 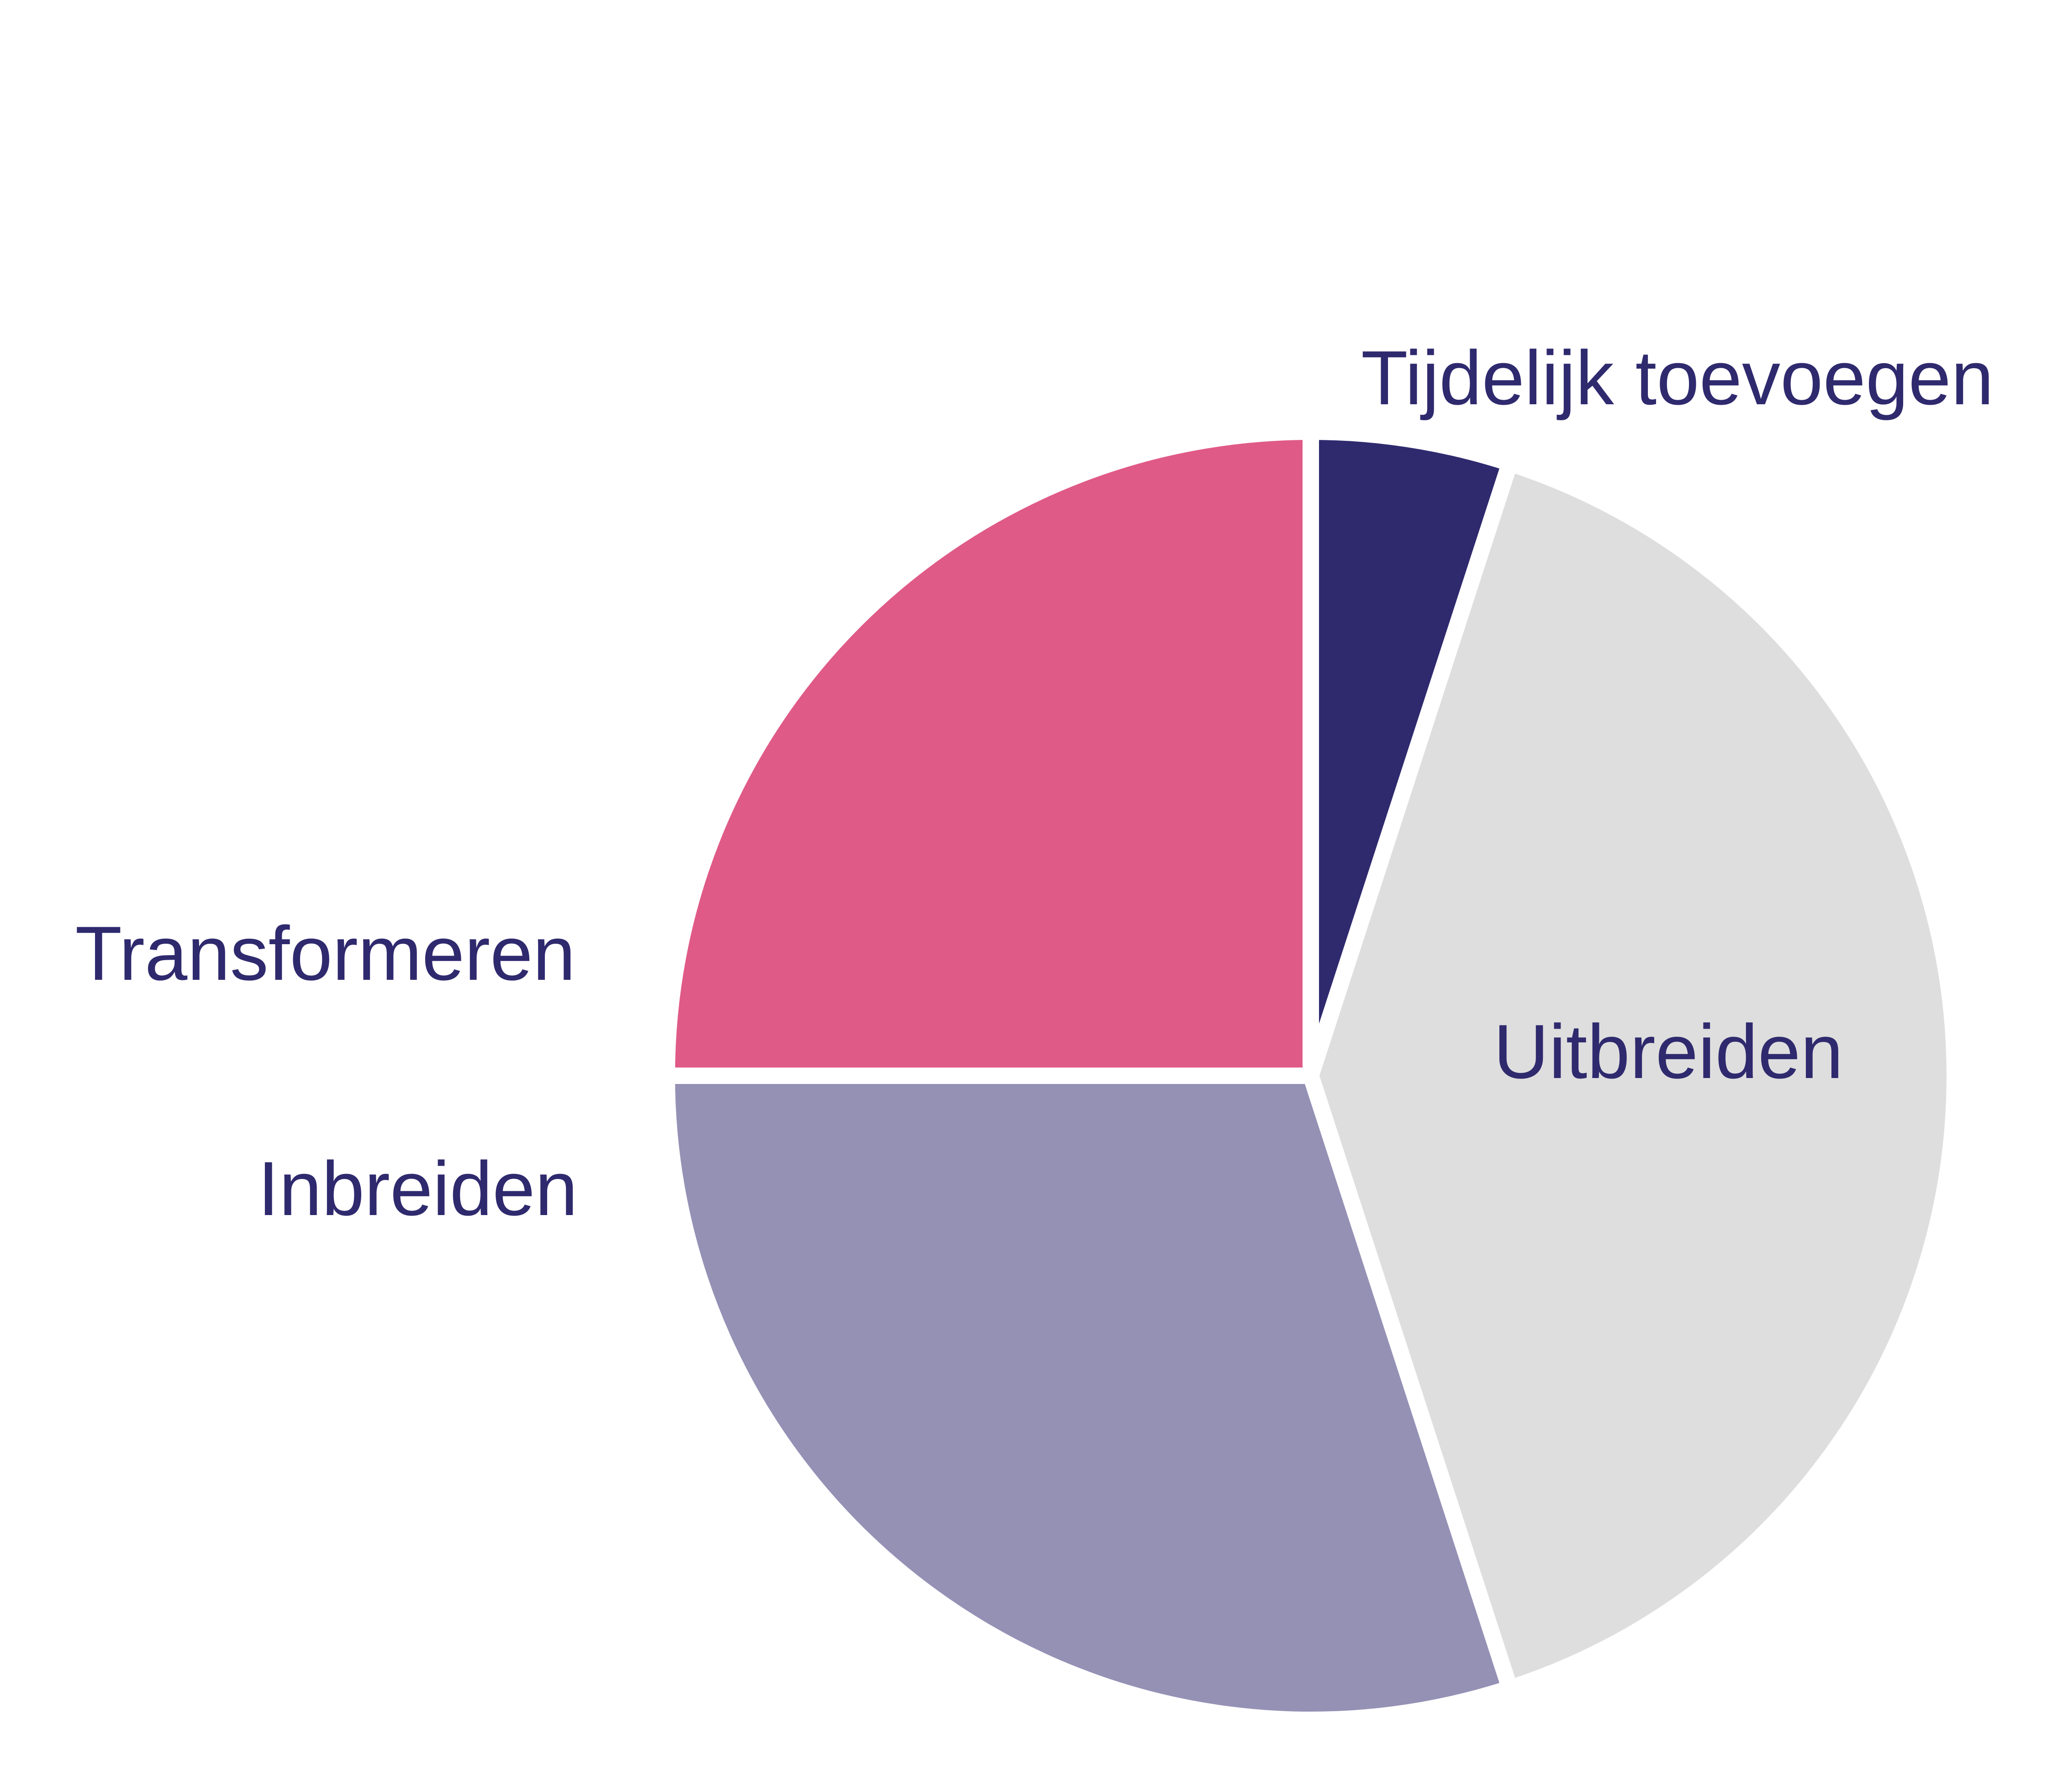 What do you see at coordinates (325, 953) in the screenshot?
I see `label-transformeren: Transformeren` at bounding box center [325, 953].